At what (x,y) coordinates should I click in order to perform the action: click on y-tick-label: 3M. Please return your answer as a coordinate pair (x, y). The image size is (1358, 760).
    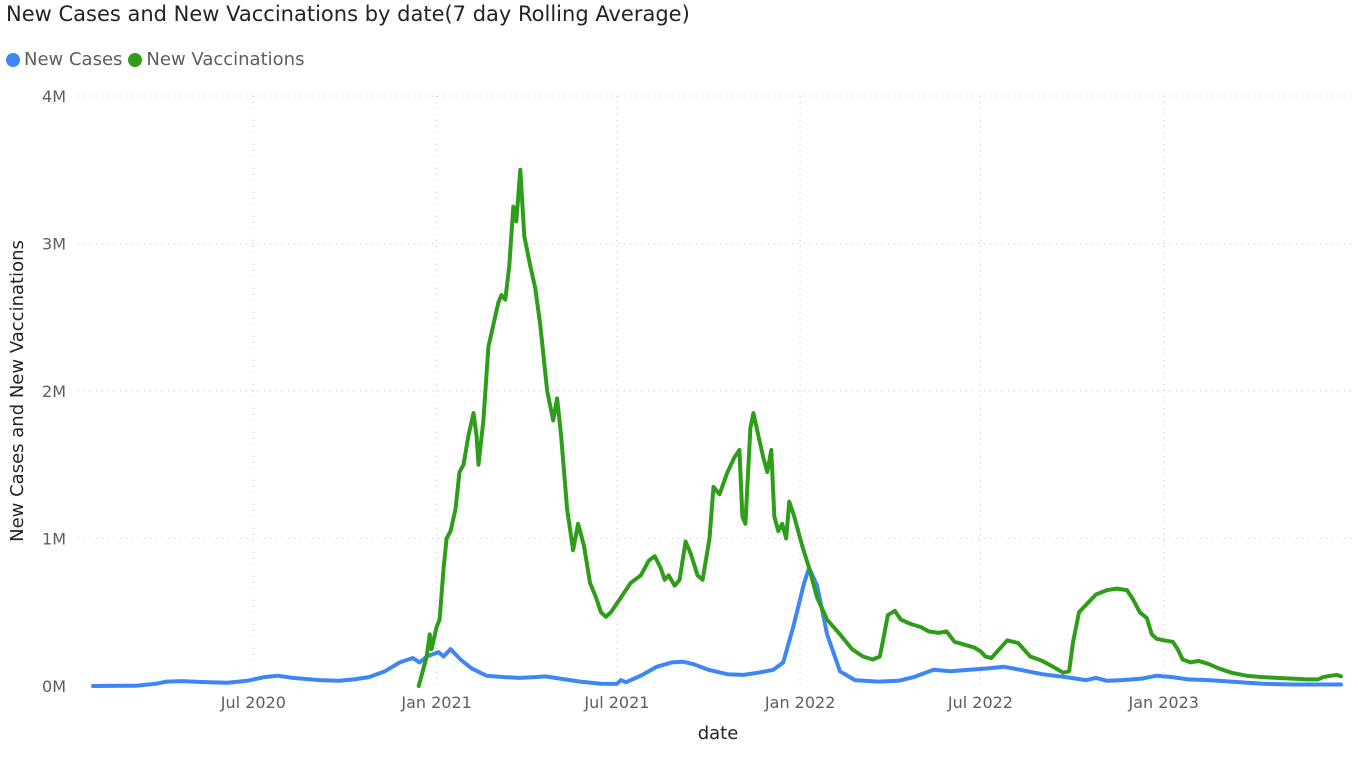
    Looking at the image, I should click on (54, 244).